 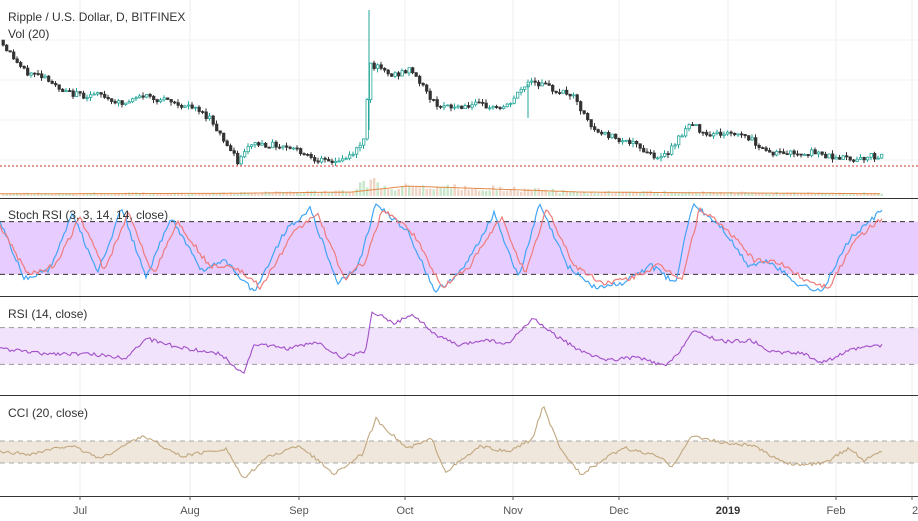 I want to click on cci-line, so click(x=441, y=442).